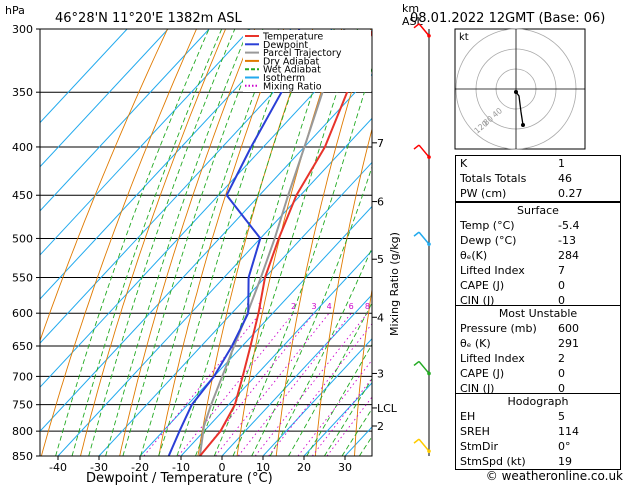 The width and height of the screenshot is (629, 486). Describe the element at coordinates (429, 244) in the screenshot. I see `barb-dot` at that location.